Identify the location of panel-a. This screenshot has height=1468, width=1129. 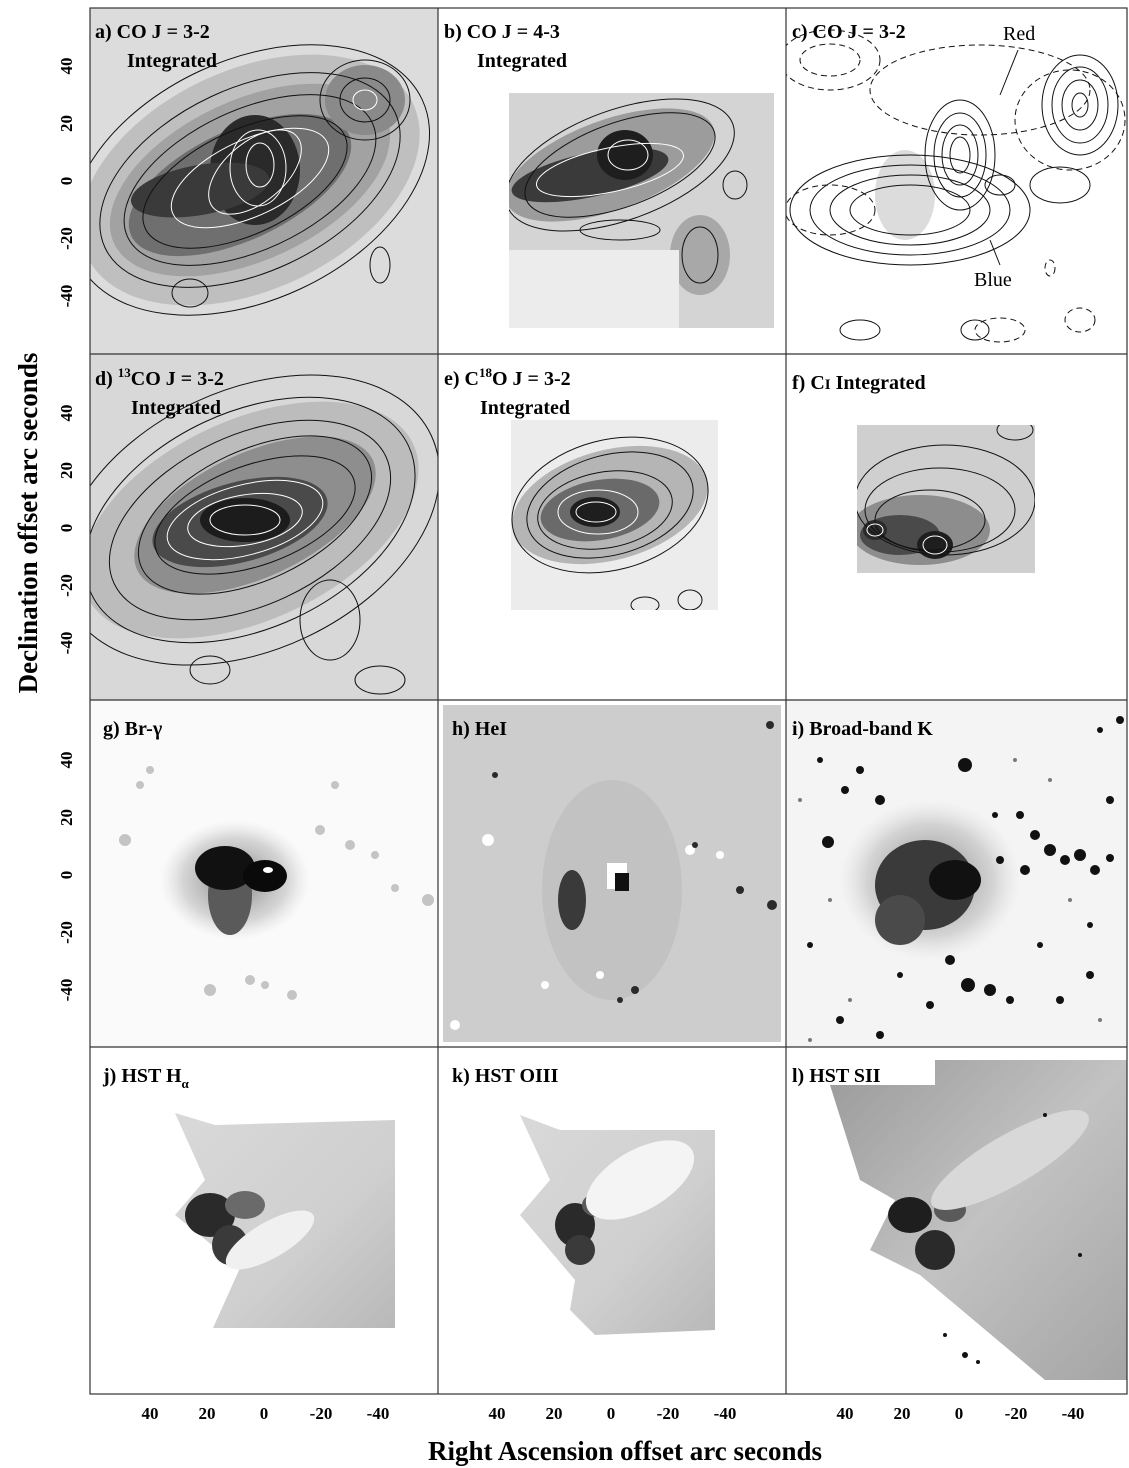
(264, 181).